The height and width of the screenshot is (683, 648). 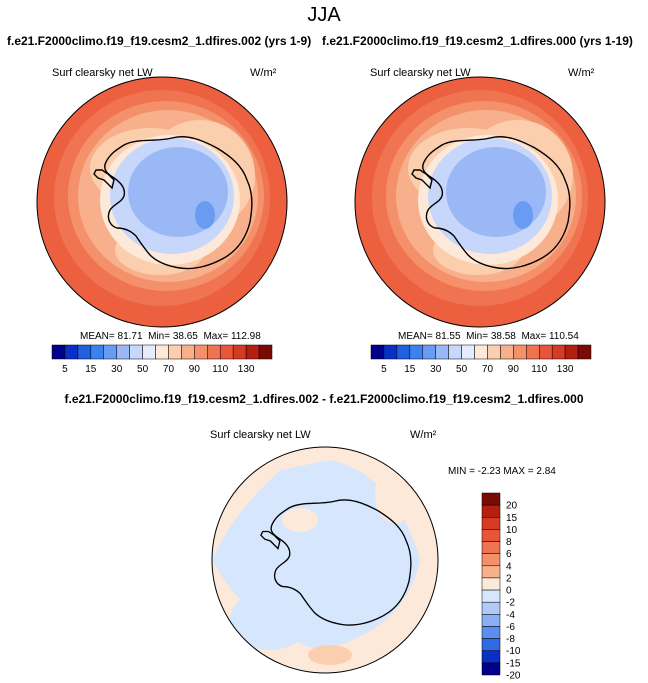 I want to click on left-colorbar: 5 15 30 50 70 90 110 130, so click(x=162, y=359).